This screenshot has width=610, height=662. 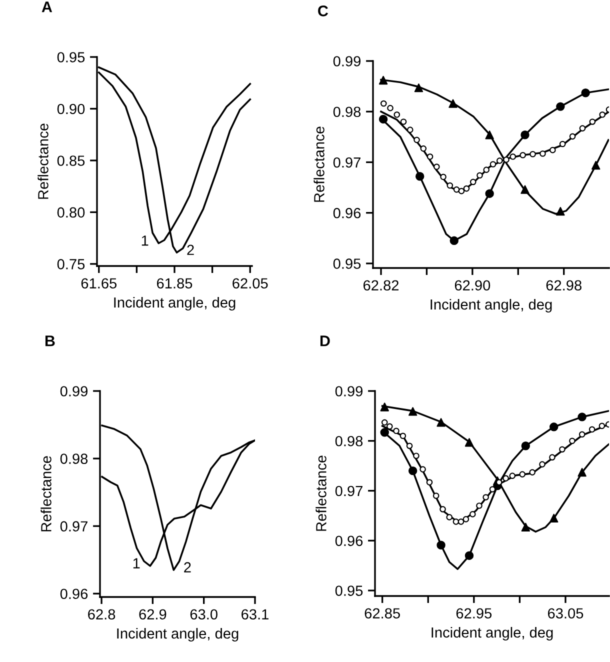 What do you see at coordinates (204, 614) in the screenshot?
I see `x-tick-label: 63.0` at bounding box center [204, 614].